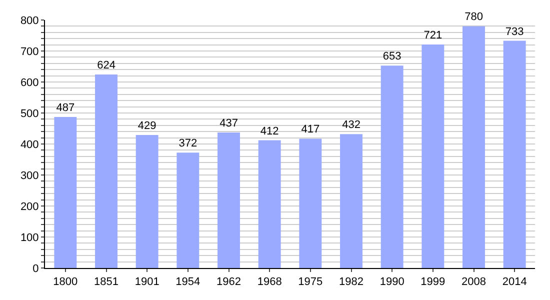 This screenshot has height=300, width=550. Describe the element at coordinates (310, 282) in the screenshot. I see `x-tick-label: 1975` at that location.